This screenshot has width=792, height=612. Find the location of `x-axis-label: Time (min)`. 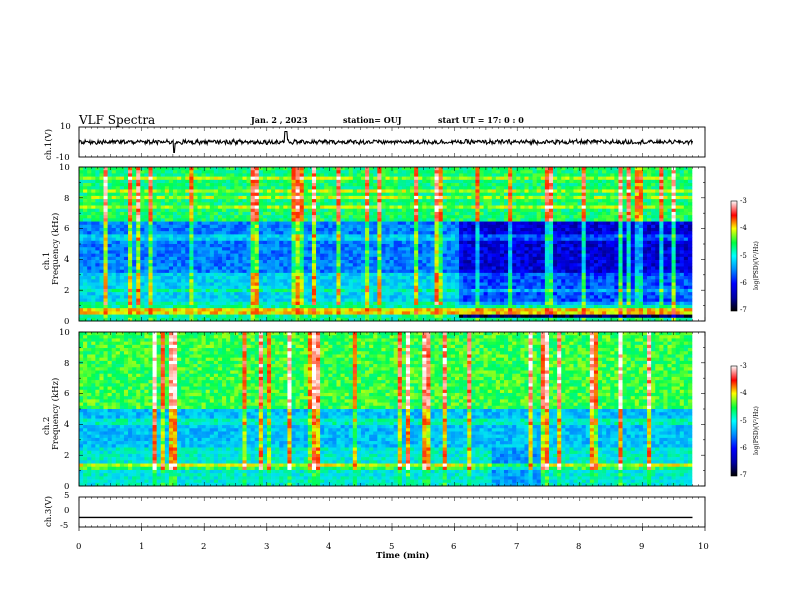

x-axis-label: Time (min) is located at coordinates (403, 556).